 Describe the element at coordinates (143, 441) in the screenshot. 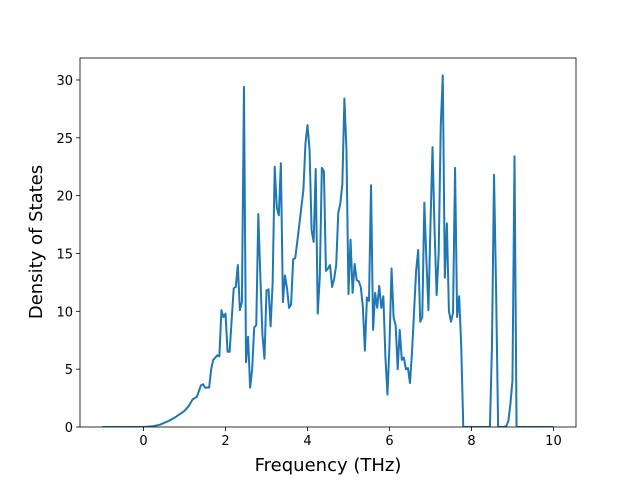

I see `x-tick-label: 0` at that location.